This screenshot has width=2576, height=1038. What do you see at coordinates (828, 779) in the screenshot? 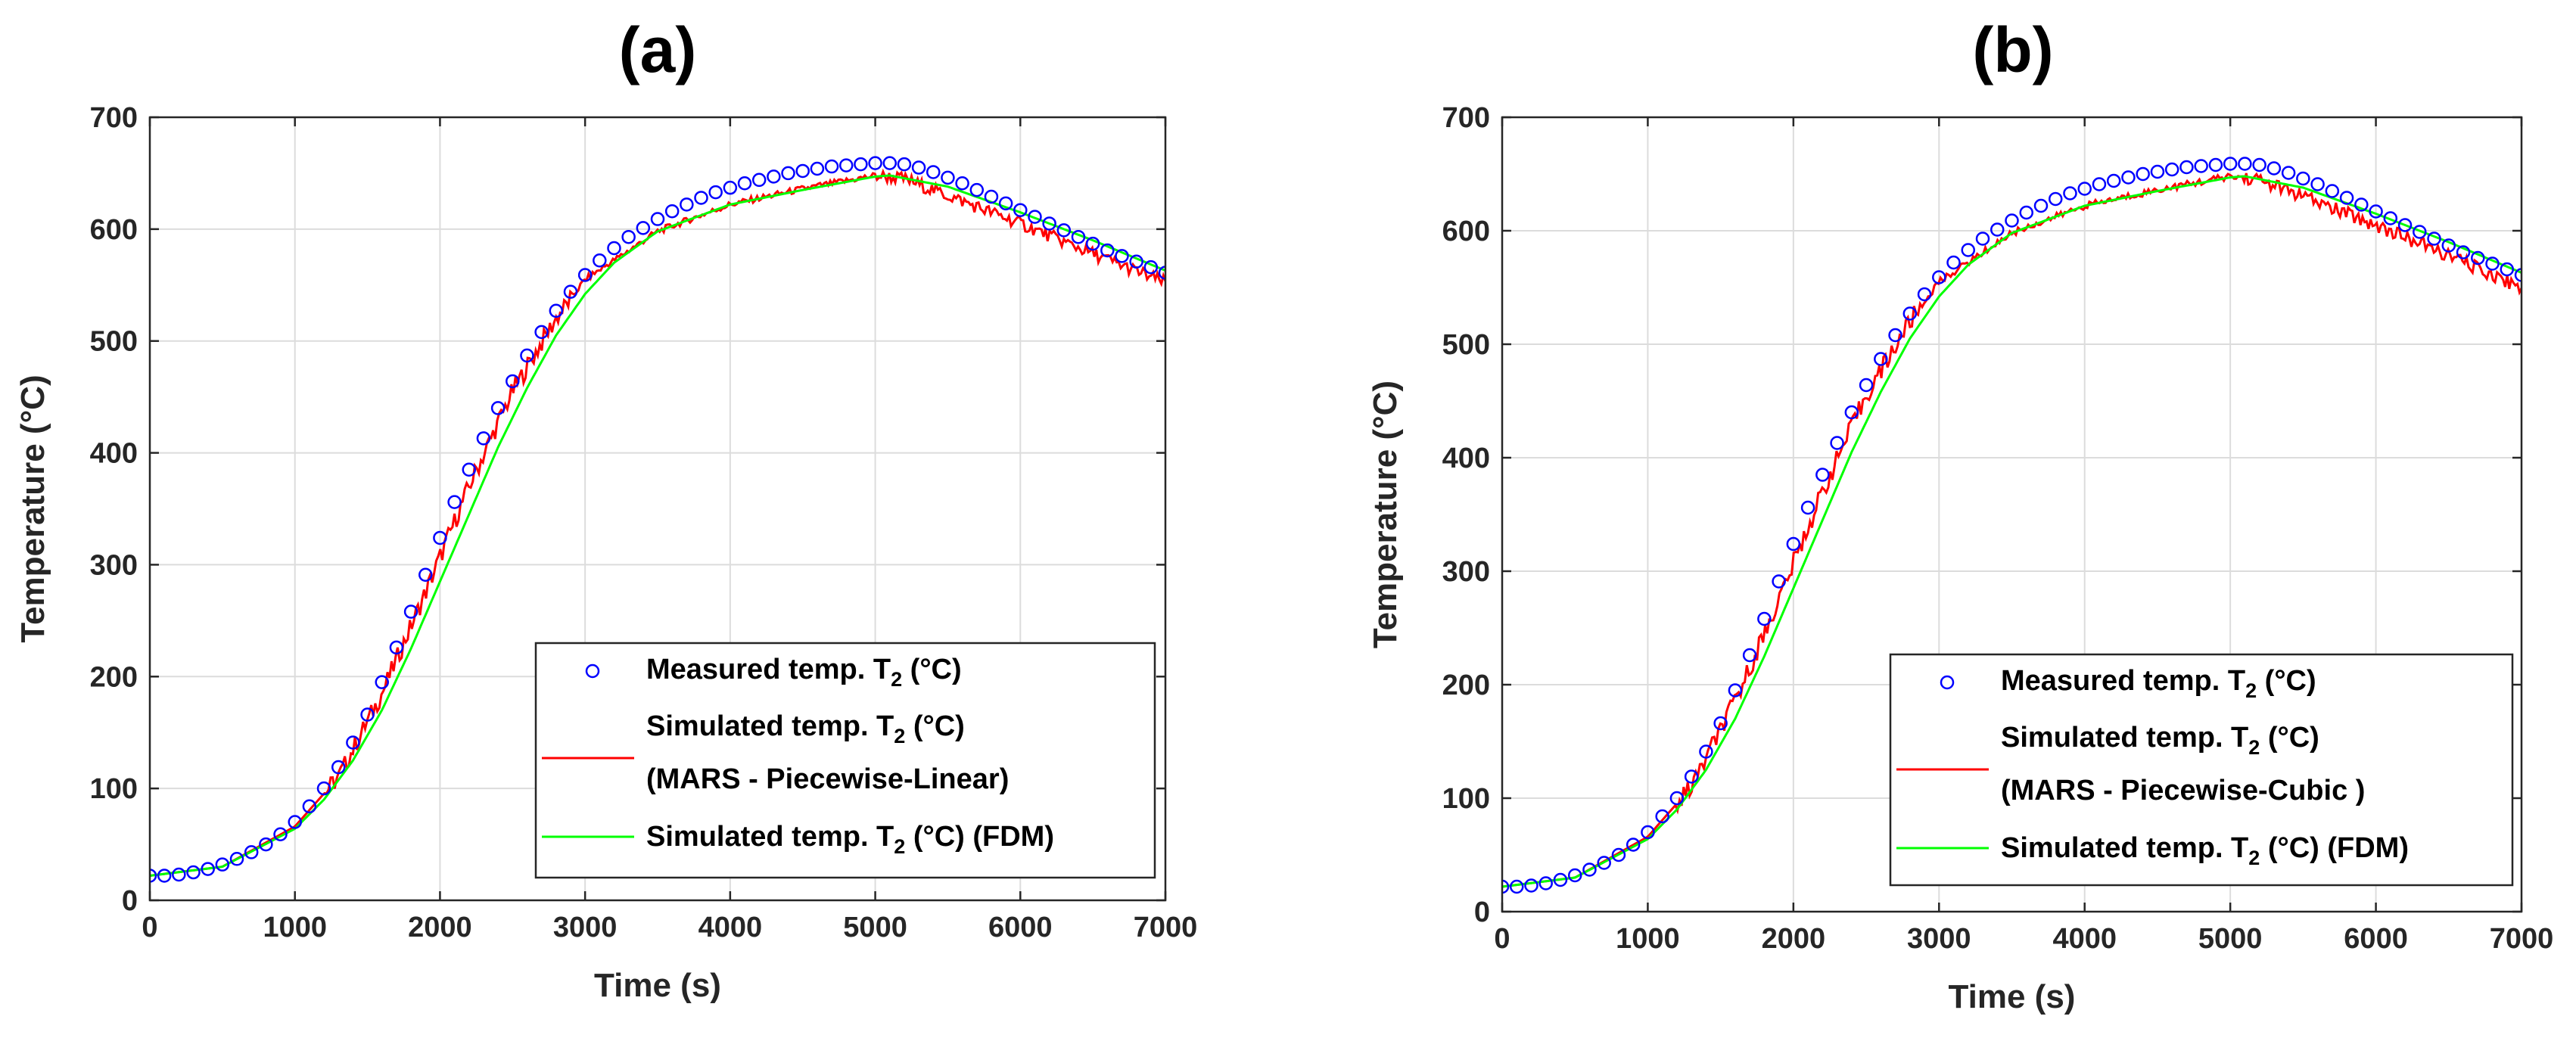
I see `legend-label-mars-method: (MARS - Piecewise-Linear)` at bounding box center [828, 779].